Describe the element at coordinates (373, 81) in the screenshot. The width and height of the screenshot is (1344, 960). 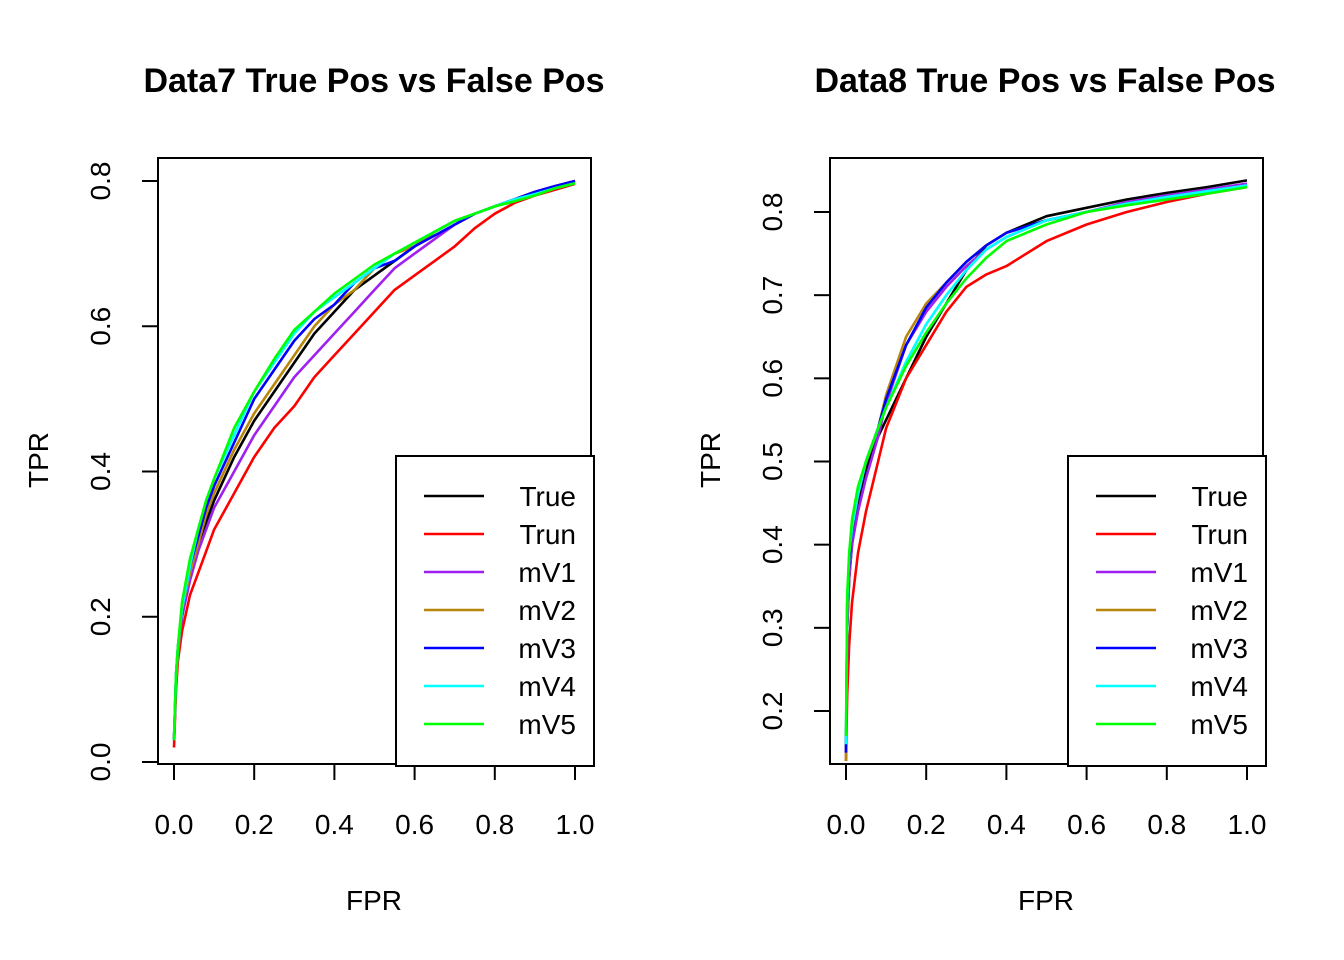
I see `chart-title: Data7 True Pos vs False Pos` at that location.